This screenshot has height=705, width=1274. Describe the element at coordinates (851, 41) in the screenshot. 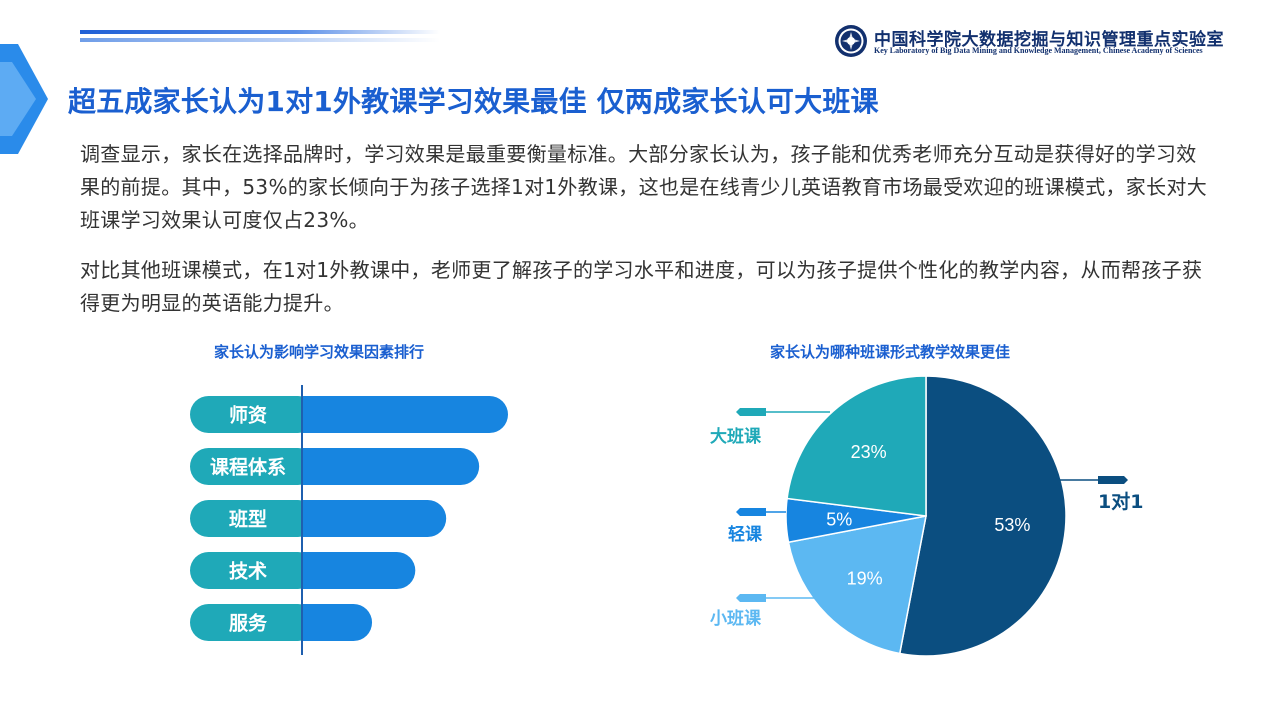

I see `cas-seal-icon` at that location.